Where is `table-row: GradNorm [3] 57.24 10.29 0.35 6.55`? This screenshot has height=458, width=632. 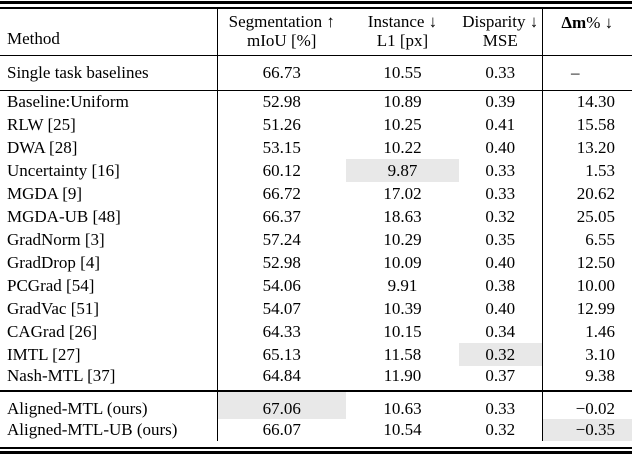
table-row: GradNorm [3] 57.24 10.29 0.35 6.55 is located at coordinates (316, 239).